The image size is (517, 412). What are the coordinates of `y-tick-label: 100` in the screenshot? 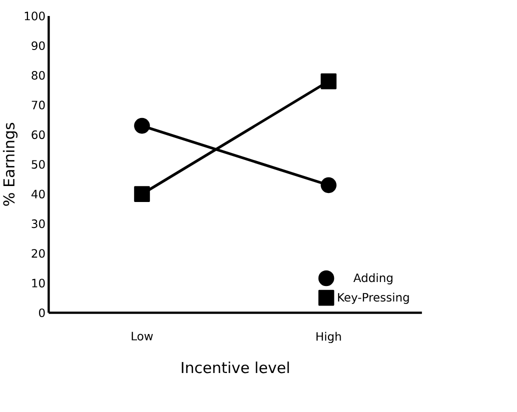 It's located at (34, 15).